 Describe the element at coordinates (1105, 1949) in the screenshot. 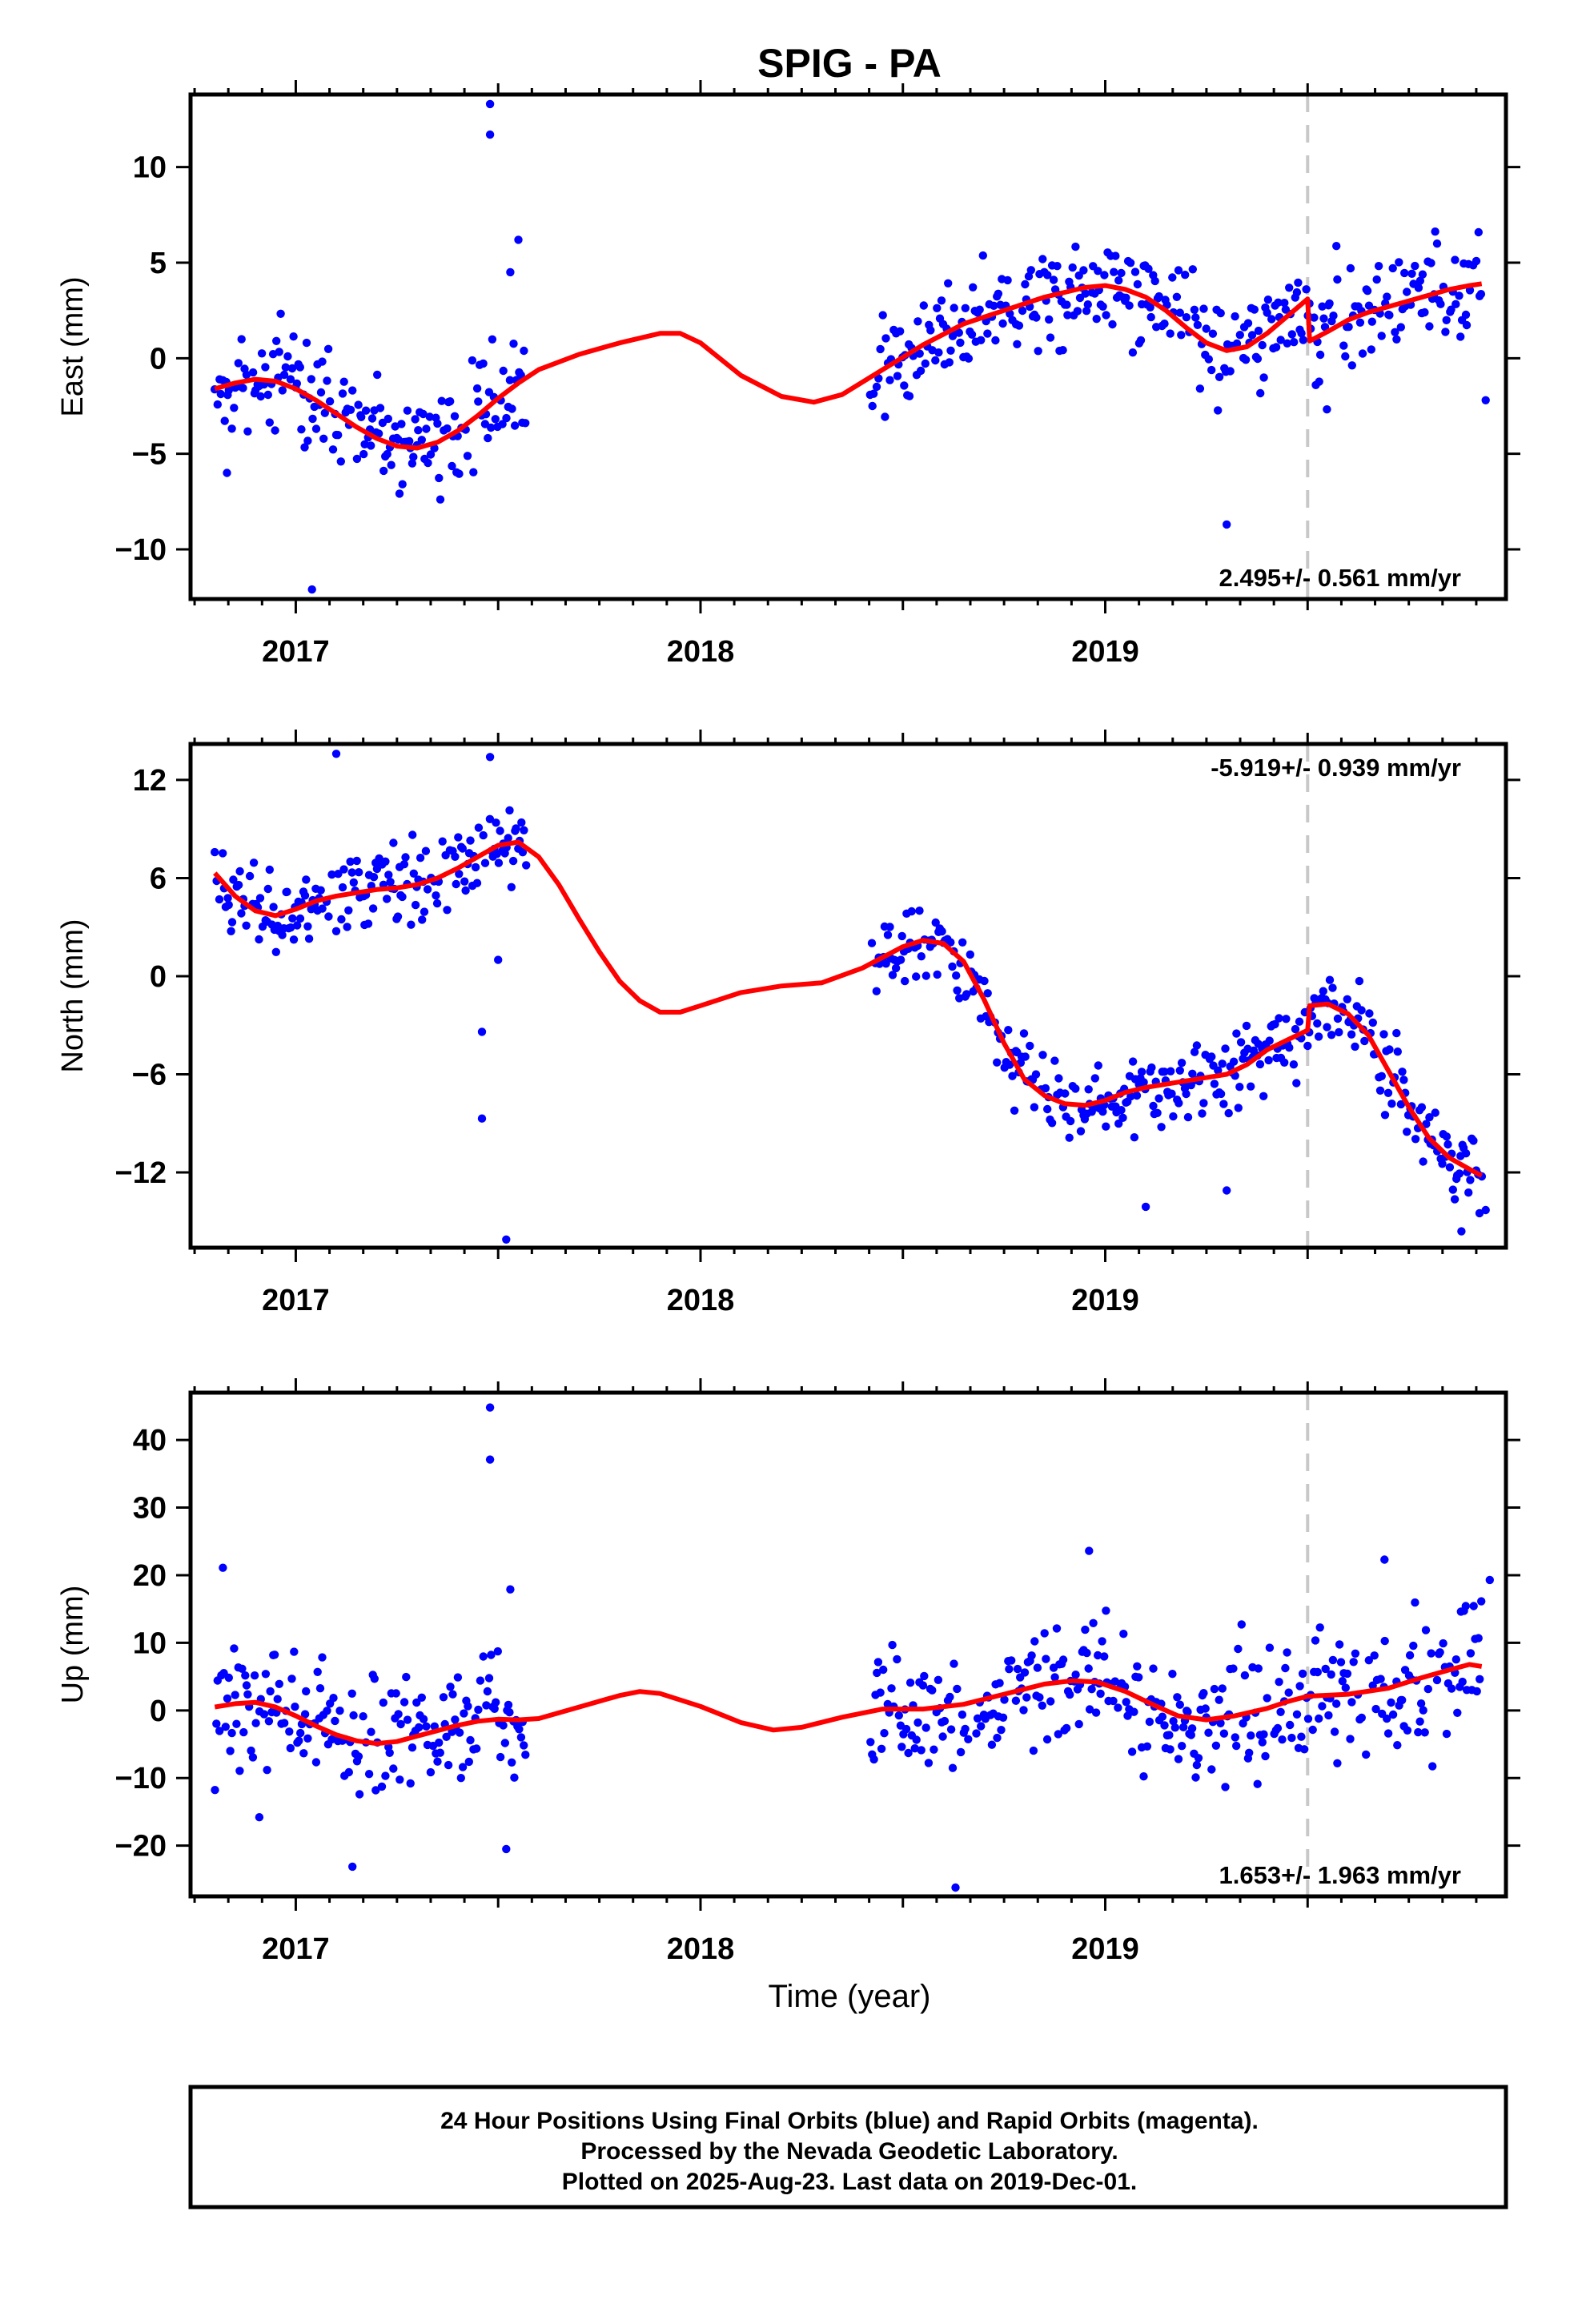

I see `x-tick-label: 2019` at that location.